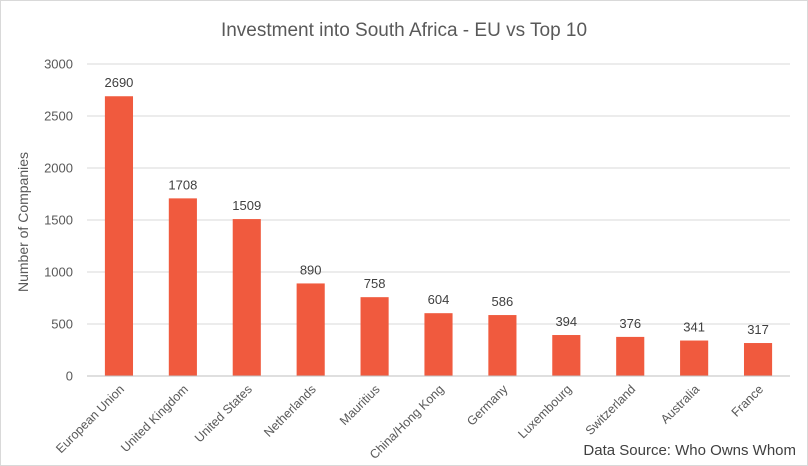 The width and height of the screenshot is (808, 466). Describe the element at coordinates (360, 405) in the screenshot. I see `x-category-label: Mauritius` at that location.